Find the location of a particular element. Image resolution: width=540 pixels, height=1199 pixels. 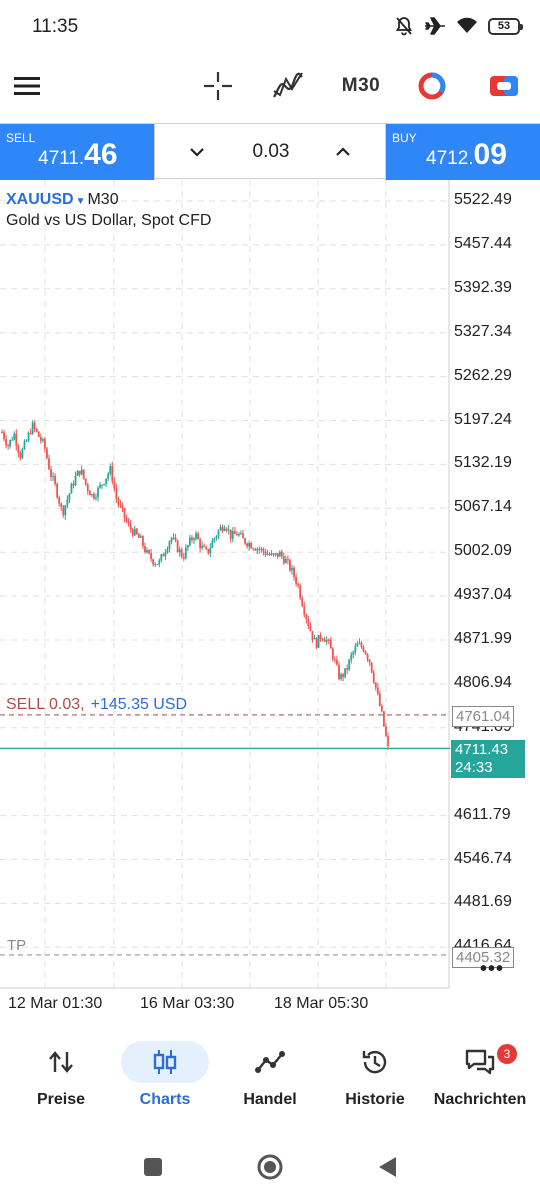

nav-label: Preise is located at coordinates (61, 1099).